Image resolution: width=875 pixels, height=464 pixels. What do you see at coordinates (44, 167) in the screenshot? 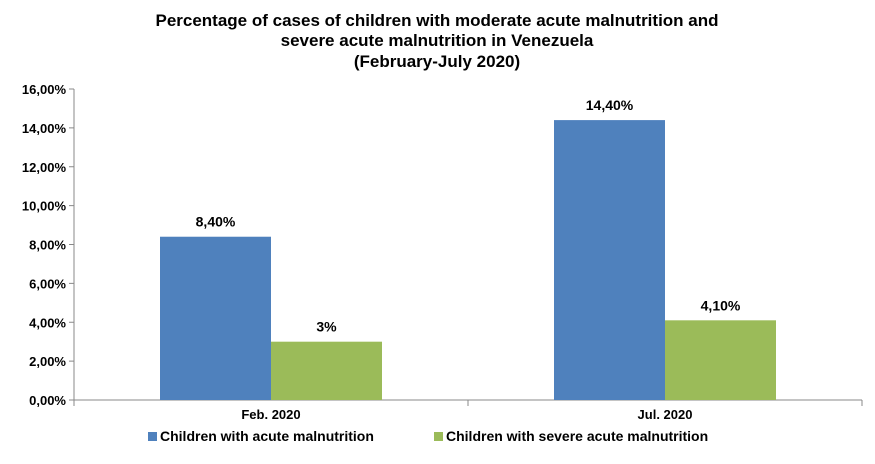
I see `y-tick-label: 12,00%` at bounding box center [44, 167].